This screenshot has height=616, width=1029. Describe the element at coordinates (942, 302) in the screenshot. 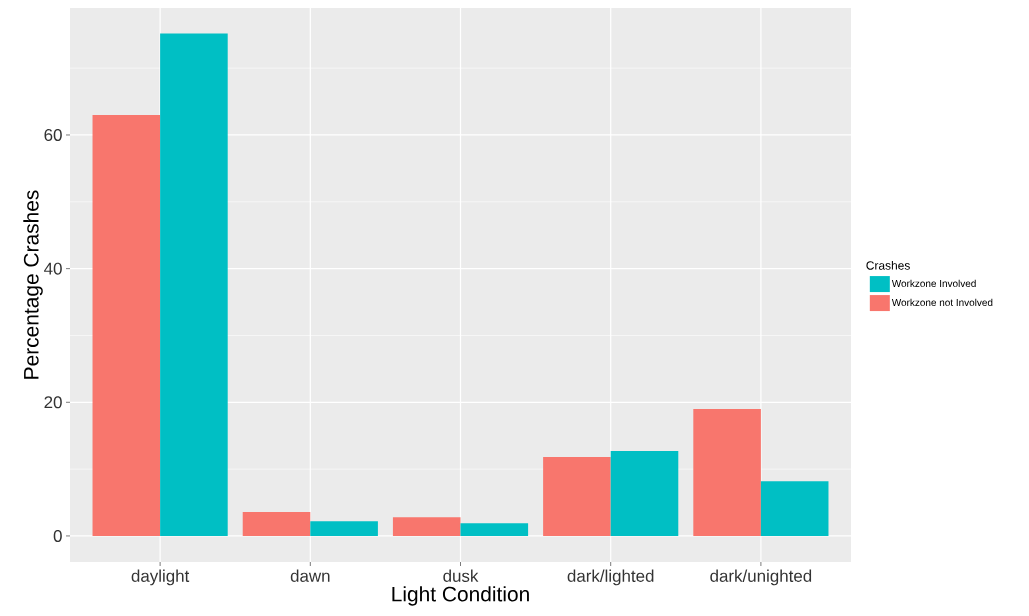

I see `legend-label: Workzone not Involved` at that location.